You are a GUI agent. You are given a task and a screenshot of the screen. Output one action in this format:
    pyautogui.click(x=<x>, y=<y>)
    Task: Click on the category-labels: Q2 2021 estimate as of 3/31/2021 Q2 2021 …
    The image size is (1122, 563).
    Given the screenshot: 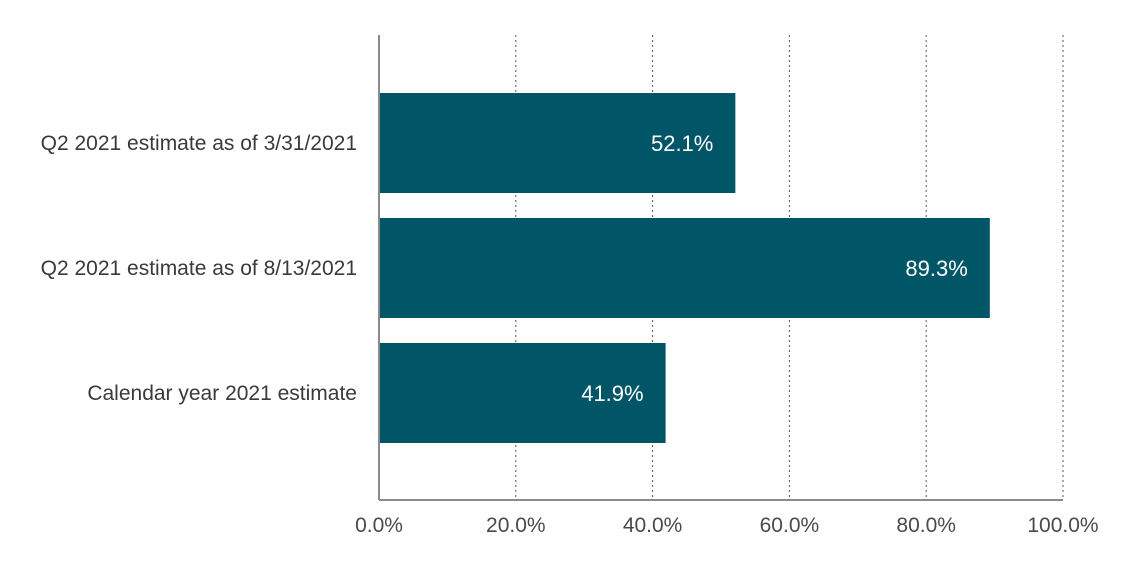 What is the action you would take?
    pyautogui.click(x=199, y=268)
    